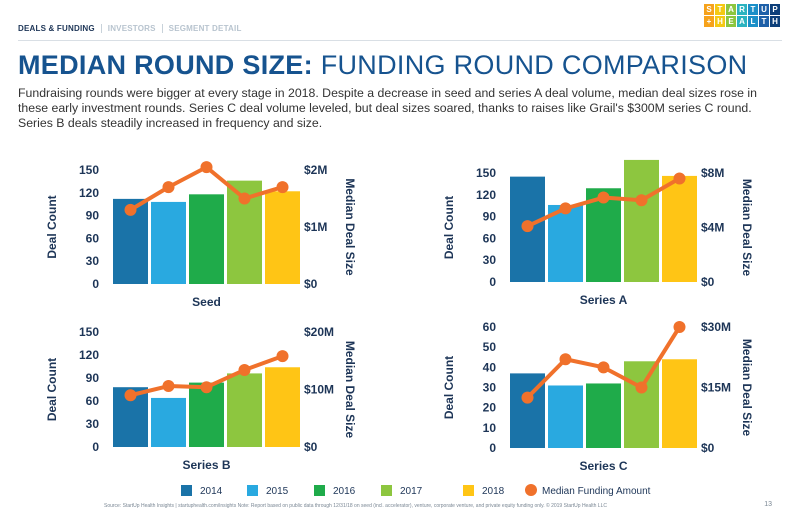 Image resolution: width=800 pixels, height=517 pixels. What do you see at coordinates (490, 367) in the screenshot?
I see `y-tick-label: 40` at bounding box center [490, 367].